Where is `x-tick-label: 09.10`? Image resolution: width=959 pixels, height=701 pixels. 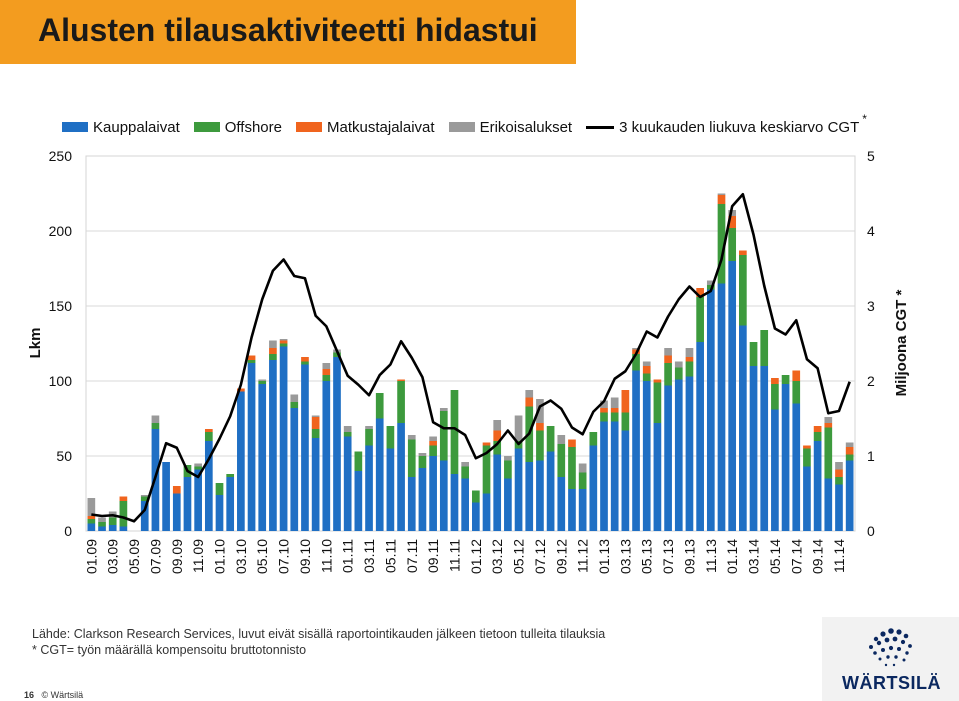 x-tick-label: 09.10 is located at coordinates (305, 556).